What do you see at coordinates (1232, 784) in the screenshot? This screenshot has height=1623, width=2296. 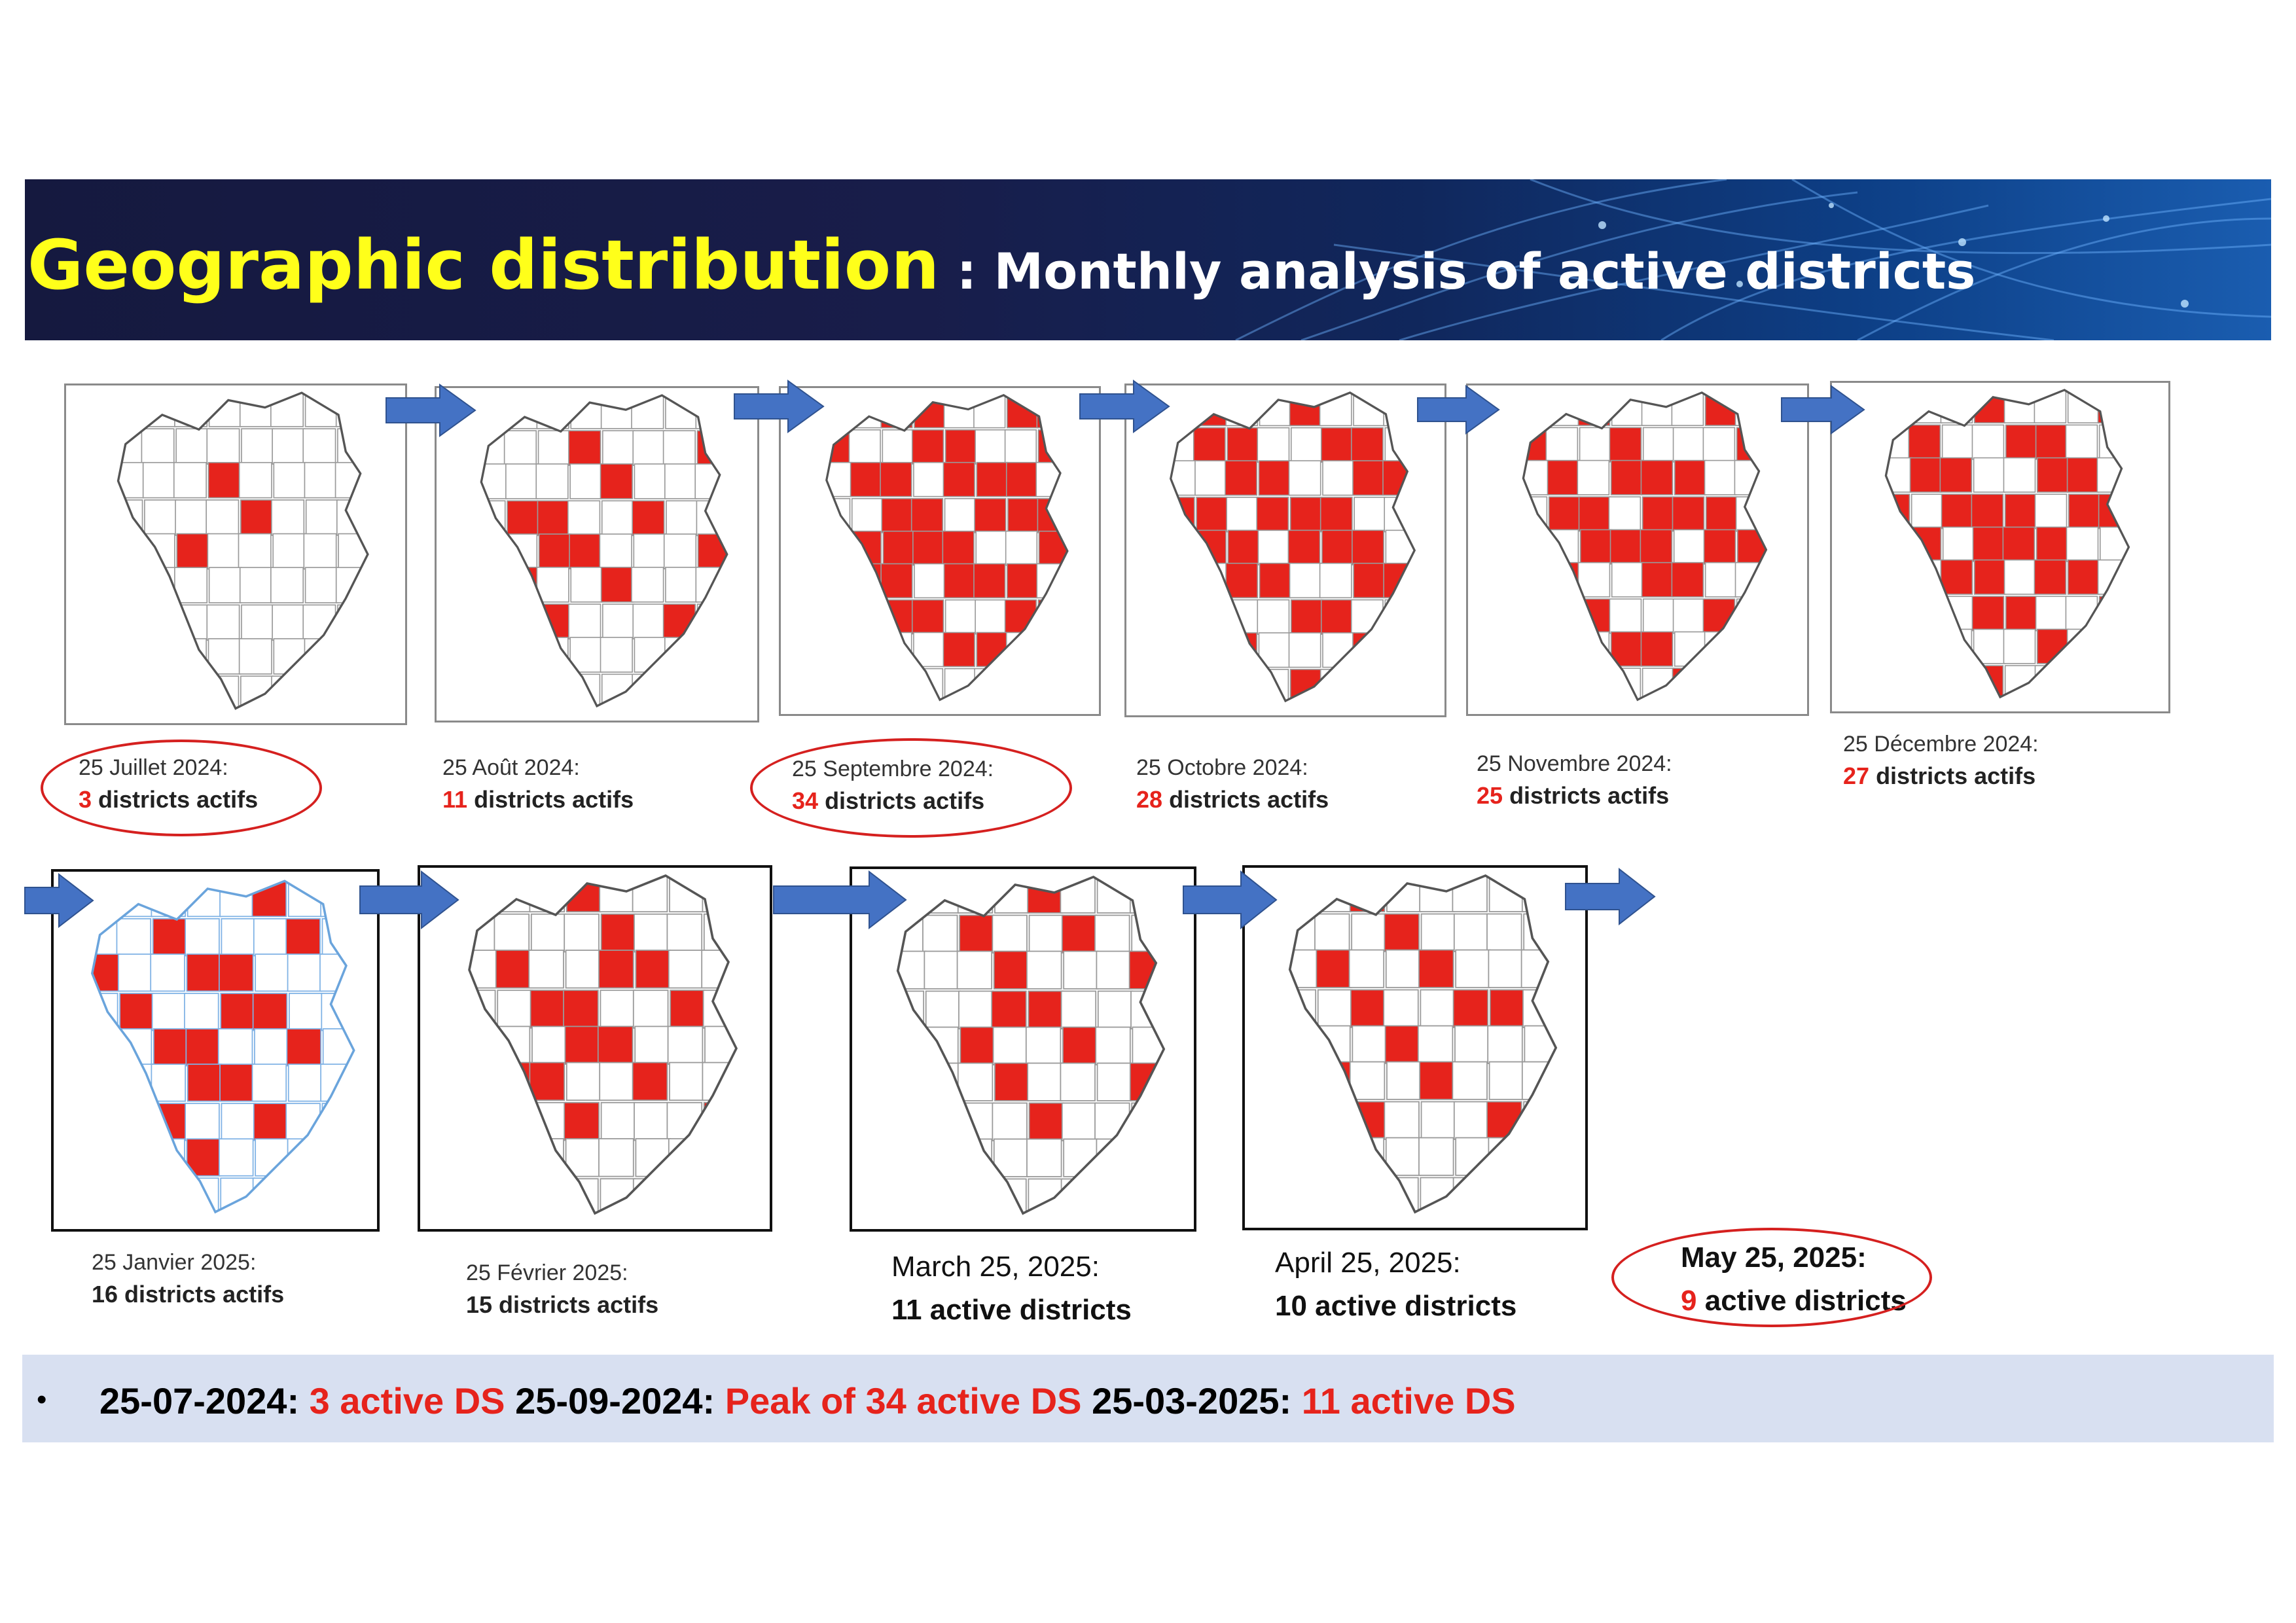 I see `caption-oct-2024: 25 Octobre 2024: 28 districts actifs` at bounding box center [1232, 784].